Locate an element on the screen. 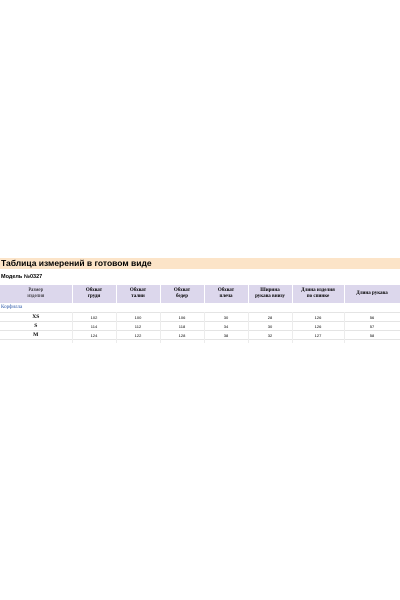 The width and height of the screenshot is (400, 600). header-line: по спинке is located at coordinates (318, 296).